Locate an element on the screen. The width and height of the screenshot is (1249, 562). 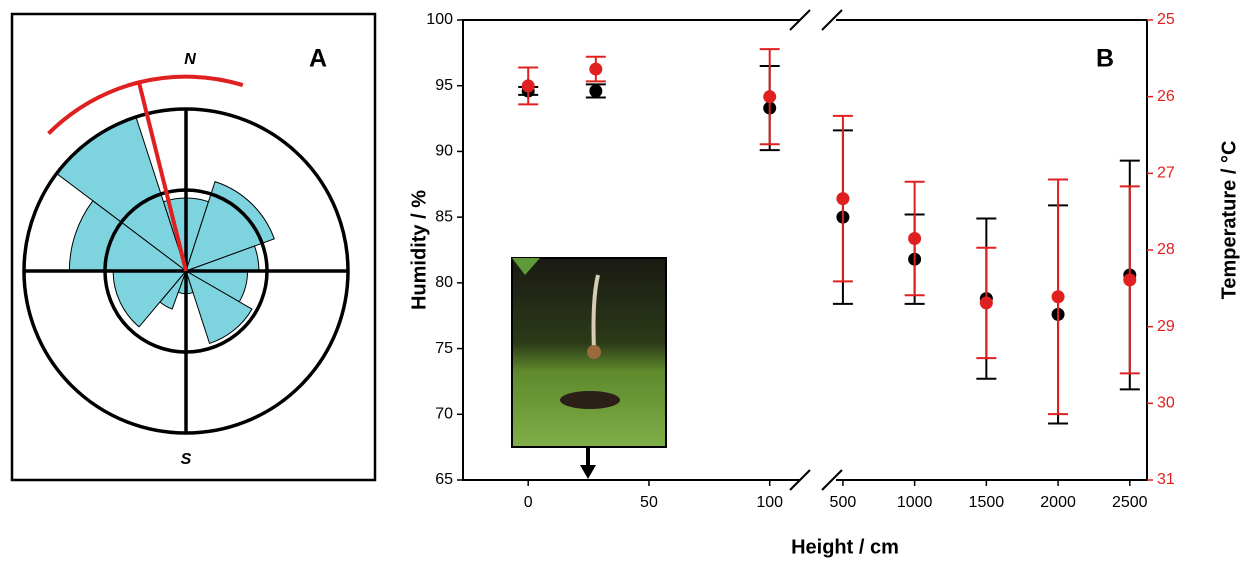
y-tick-label: 95 is located at coordinates (444, 85).